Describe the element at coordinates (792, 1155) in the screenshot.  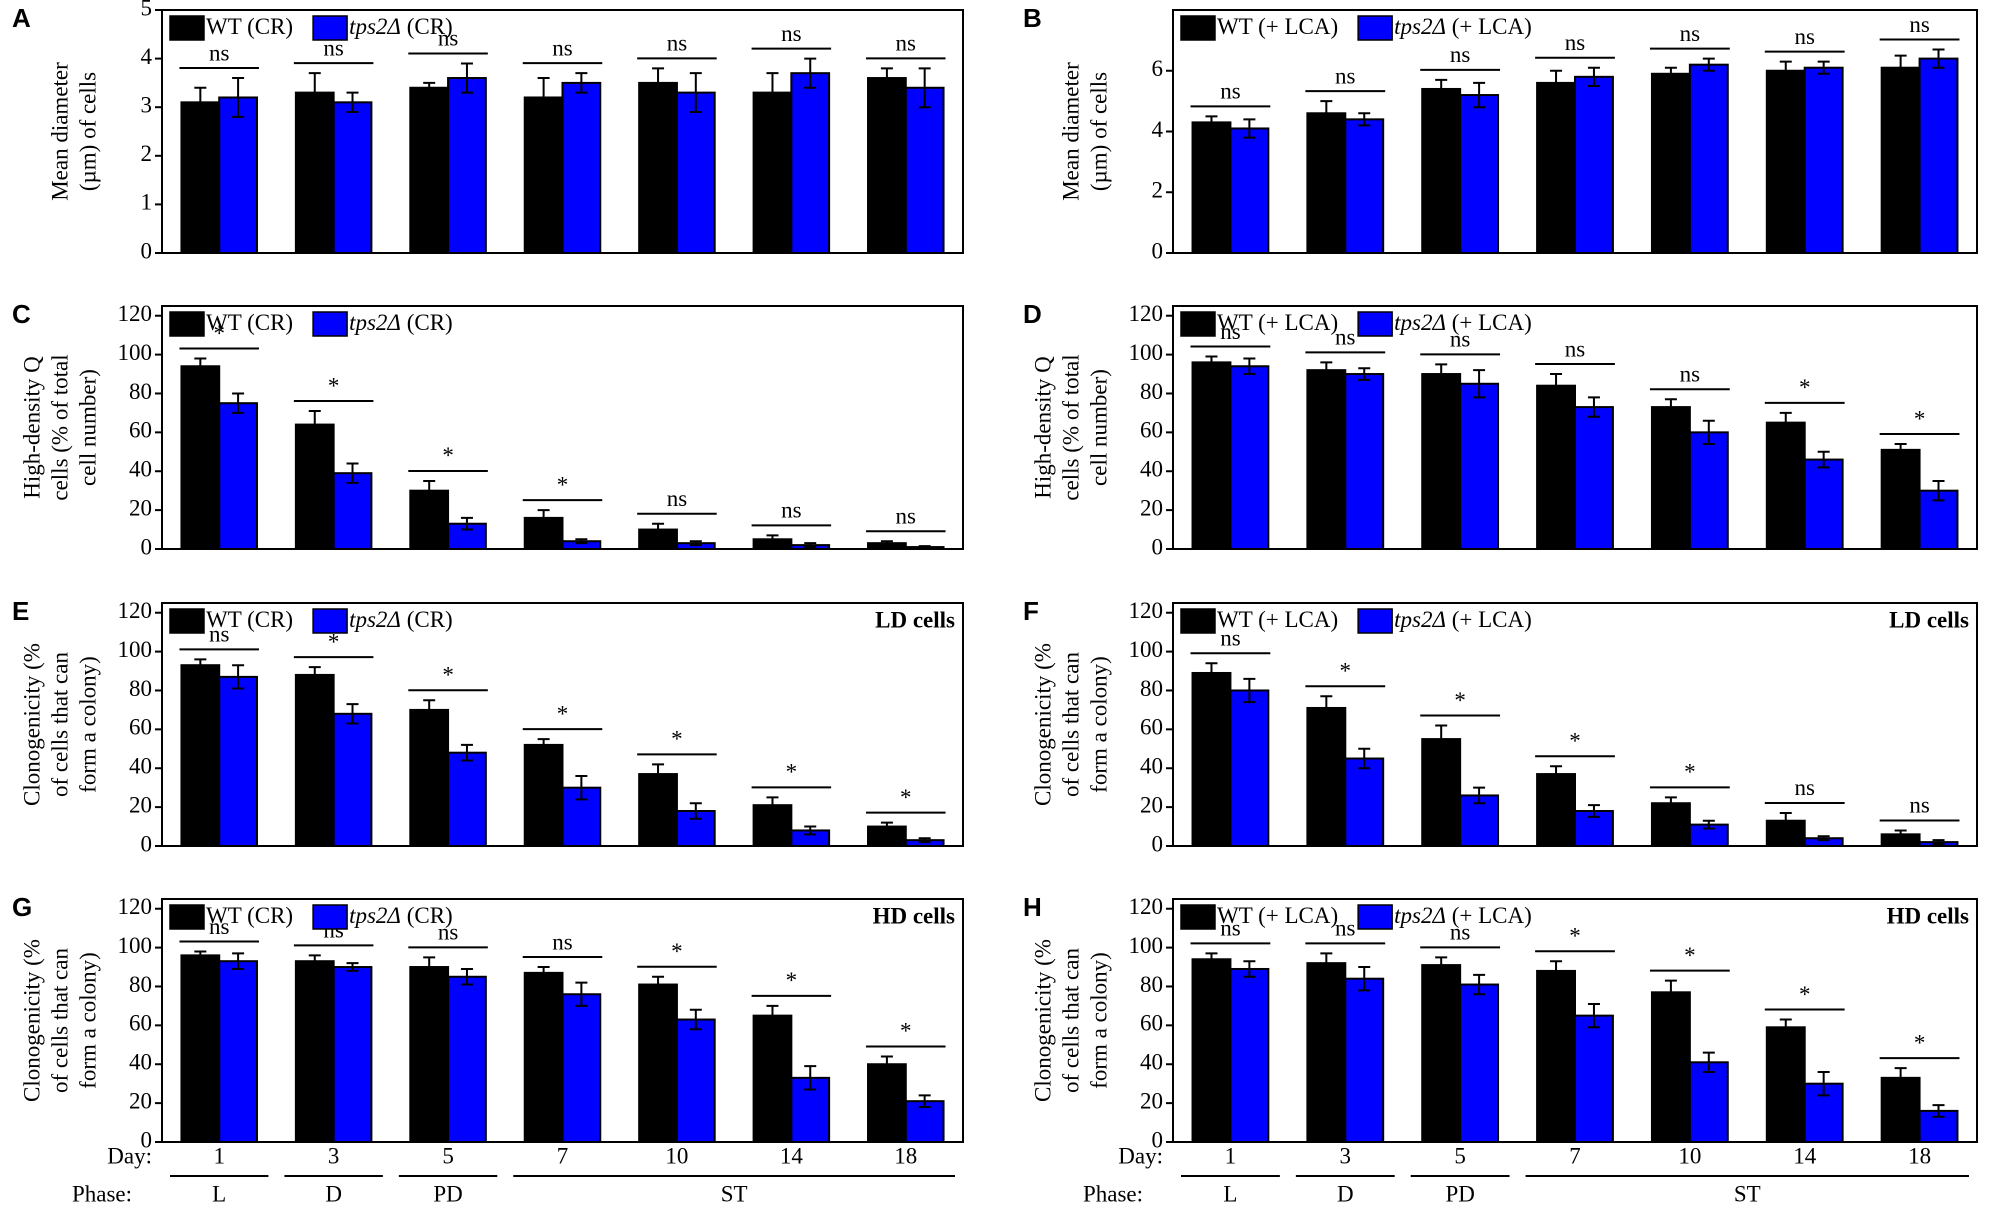
I see `x-tick-label: 14` at that location.